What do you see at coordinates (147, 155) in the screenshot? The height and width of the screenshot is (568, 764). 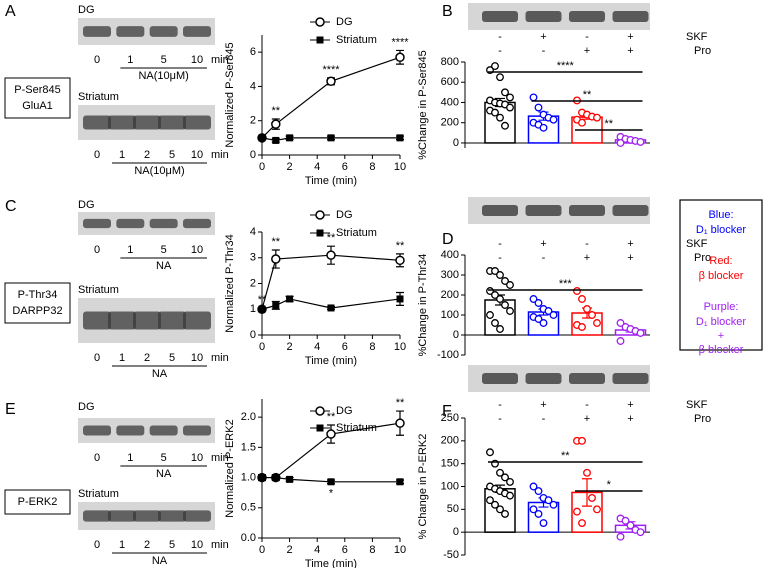 I see `lane-label: 2` at bounding box center [147, 155].